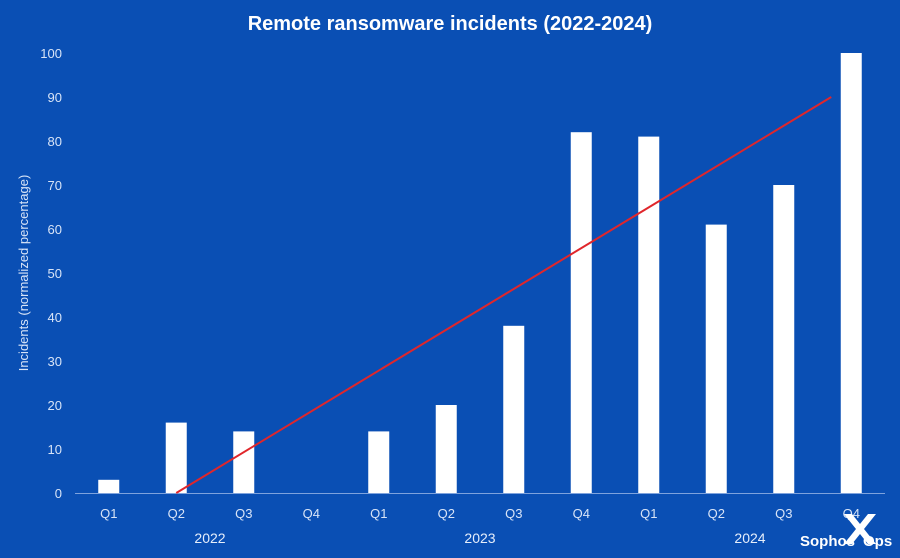 Image resolution: width=900 pixels, height=558 pixels. I want to click on x-mark-icon, so click(860, 529).